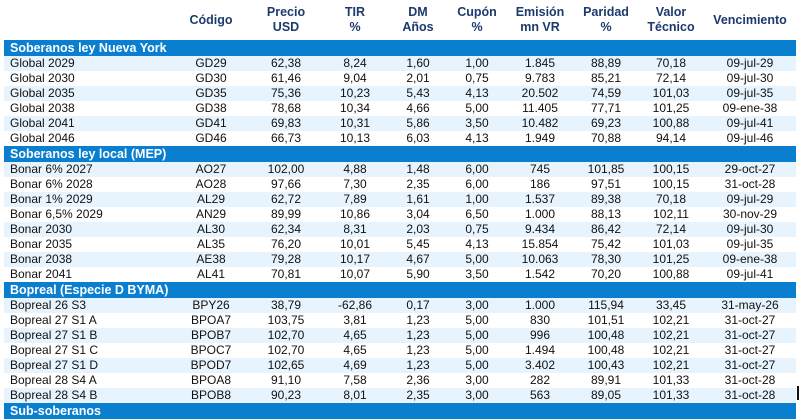  I want to click on table-cell: 101,25, so click(671, 259).